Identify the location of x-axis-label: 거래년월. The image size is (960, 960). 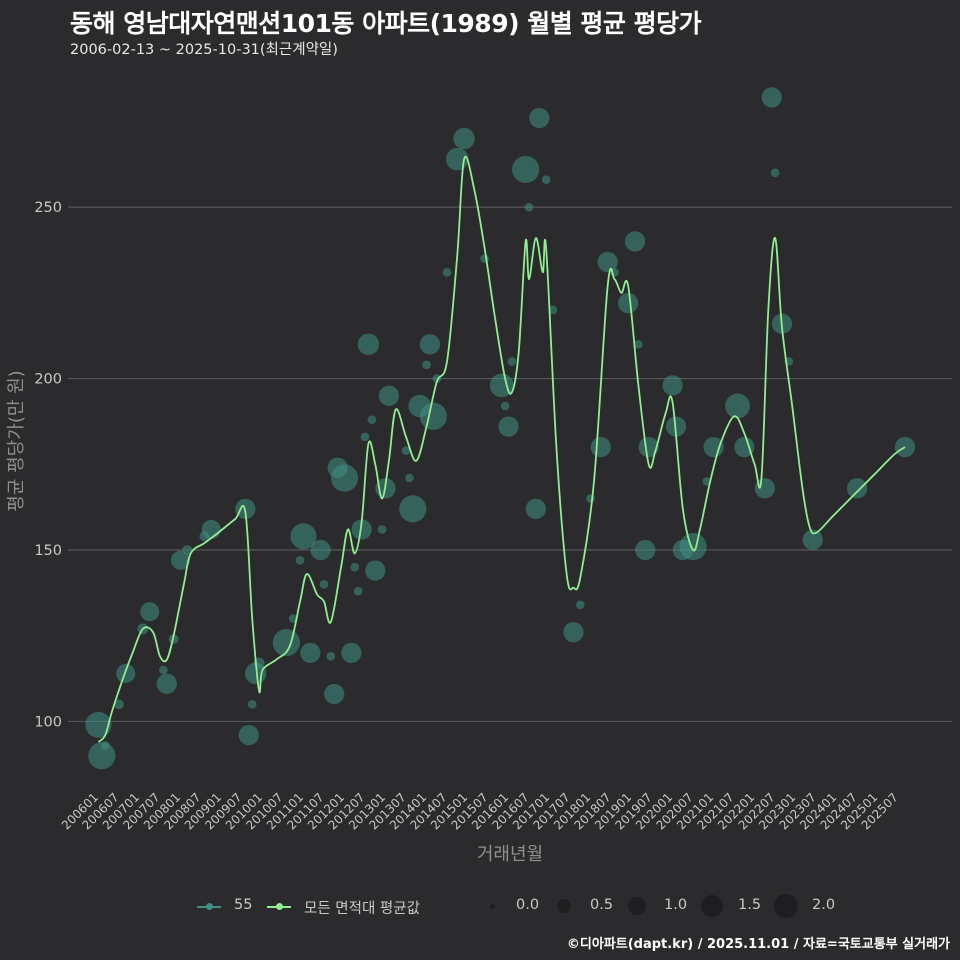
(510, 854).